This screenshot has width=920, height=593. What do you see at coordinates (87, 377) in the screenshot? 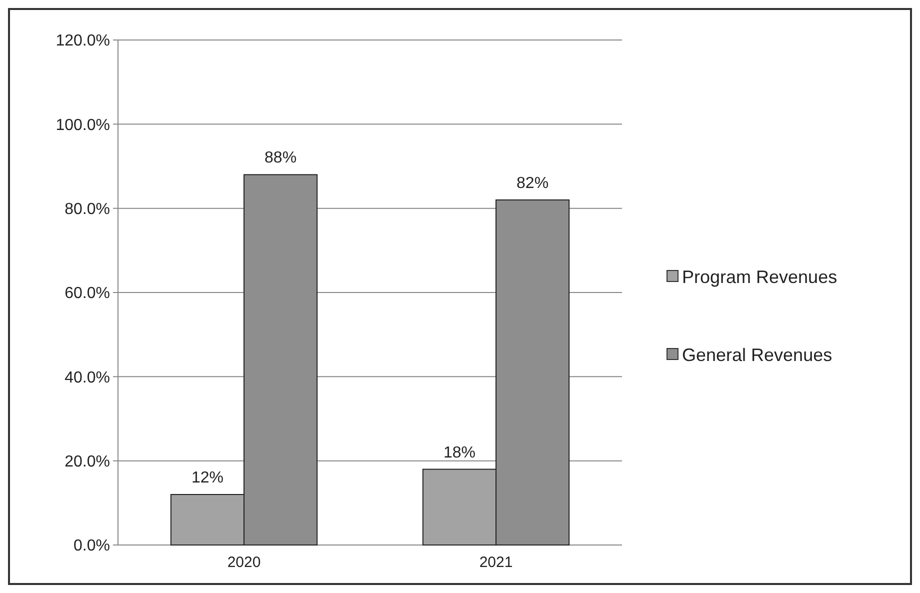
I see `y-tick-label: 40.0%` at bounding box center [87, 377].